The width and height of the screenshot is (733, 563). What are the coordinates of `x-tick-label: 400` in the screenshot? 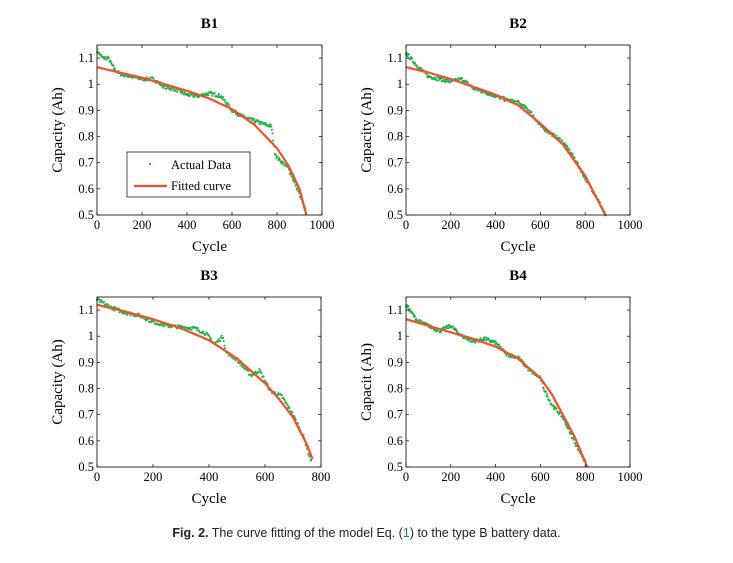 It's located at (187, 225).